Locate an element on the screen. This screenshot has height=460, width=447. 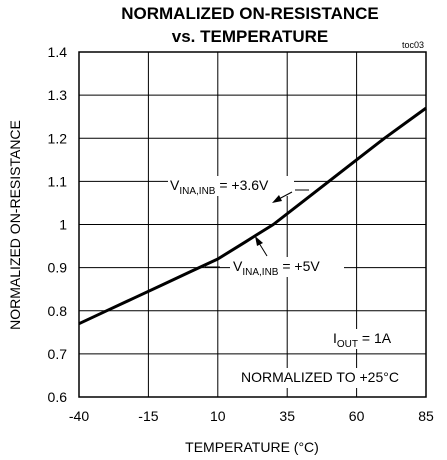
annotation-iout-main: I is located at coordinates (335, 338).